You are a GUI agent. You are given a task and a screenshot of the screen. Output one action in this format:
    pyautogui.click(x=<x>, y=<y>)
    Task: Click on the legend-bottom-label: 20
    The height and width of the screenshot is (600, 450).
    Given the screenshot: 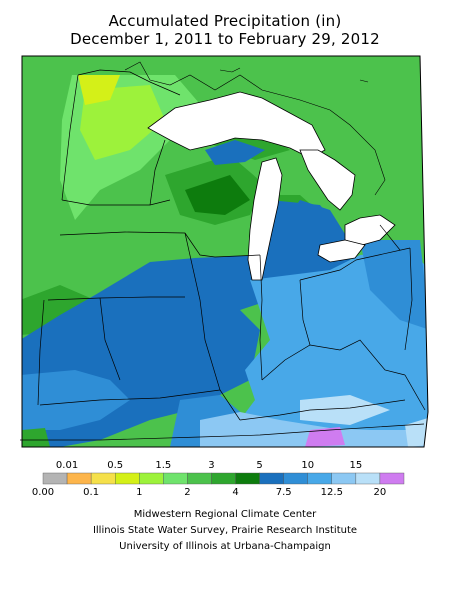 What is the action you would take?
    pyautogui.click(x=380, y=492)
    